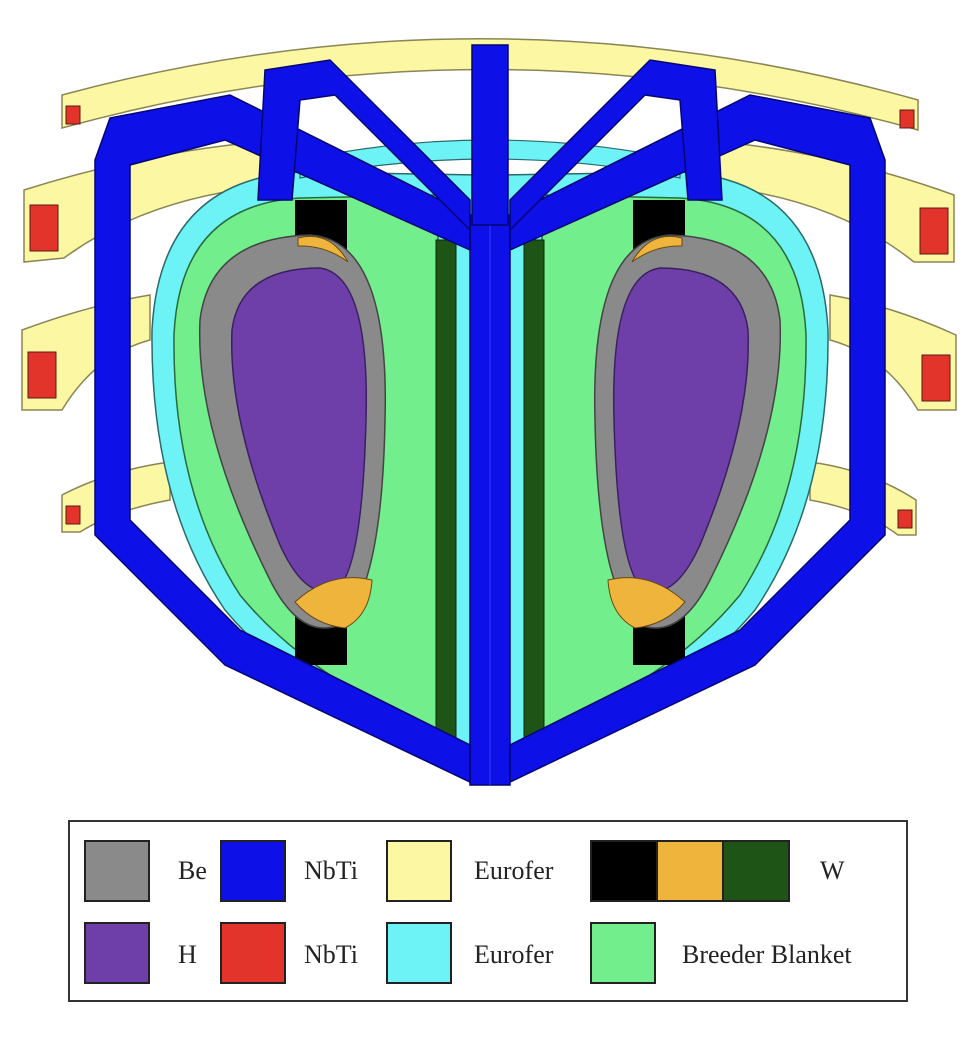  I want to click on top-left-nbti-coil, so click(73, 115).